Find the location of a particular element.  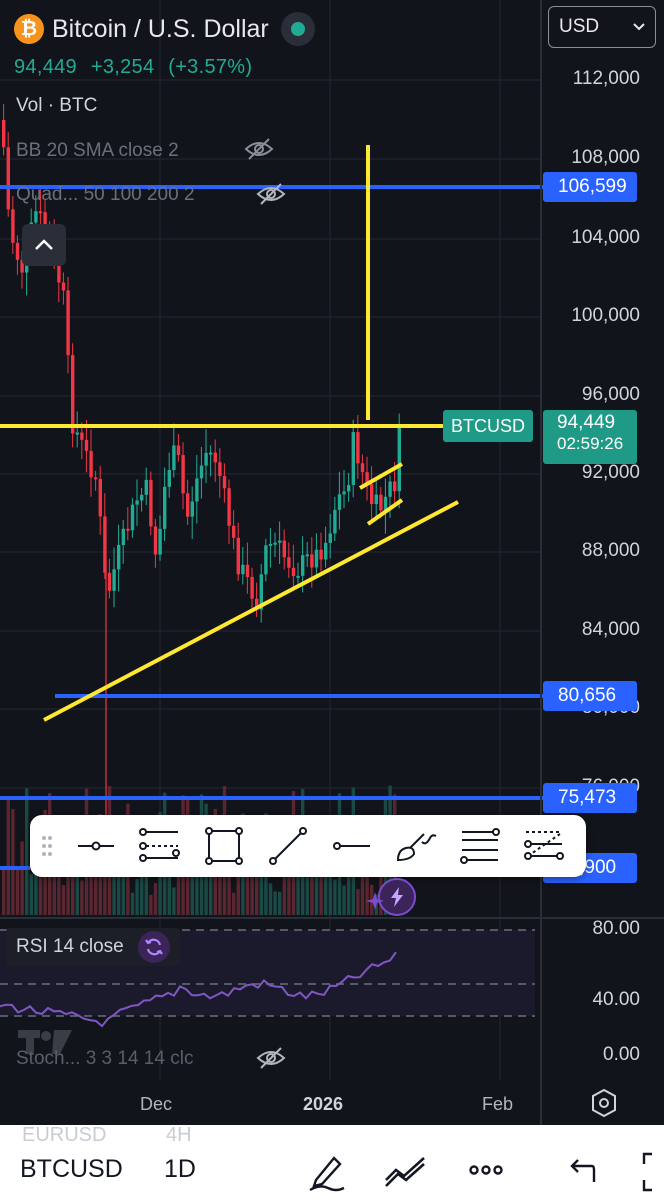

draw-pen-icon is located at coordinates (326, 1171).